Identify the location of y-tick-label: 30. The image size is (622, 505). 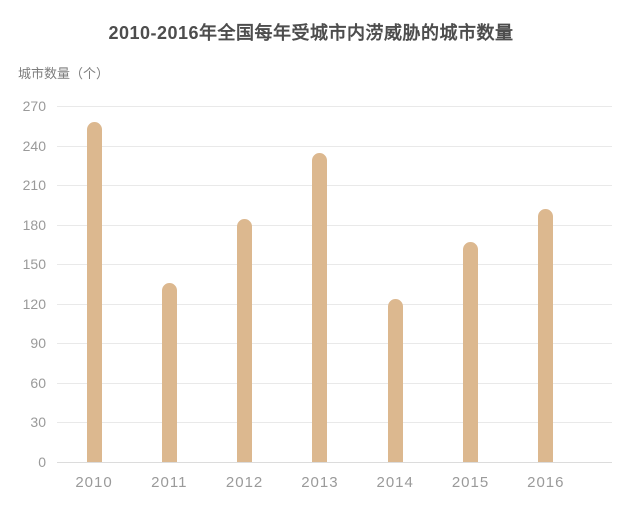
(38, 422).